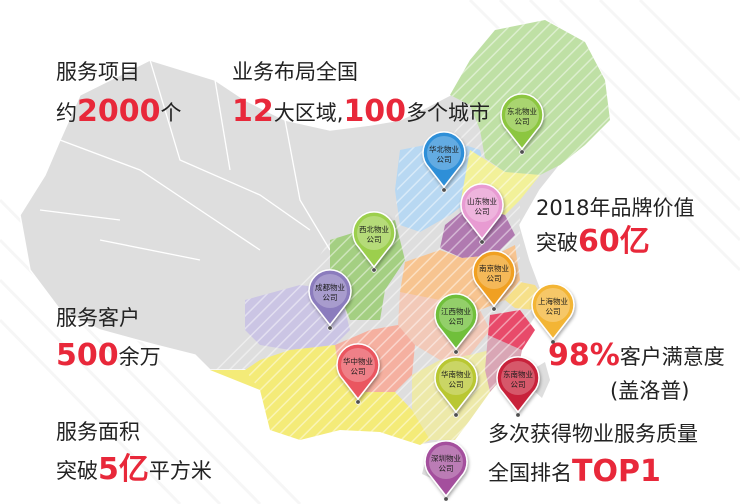 Image resolution: width=740 pixels, height=504 pixels. I want to click on pin-sublabel-dongnan: 公司, so click(518, 384).